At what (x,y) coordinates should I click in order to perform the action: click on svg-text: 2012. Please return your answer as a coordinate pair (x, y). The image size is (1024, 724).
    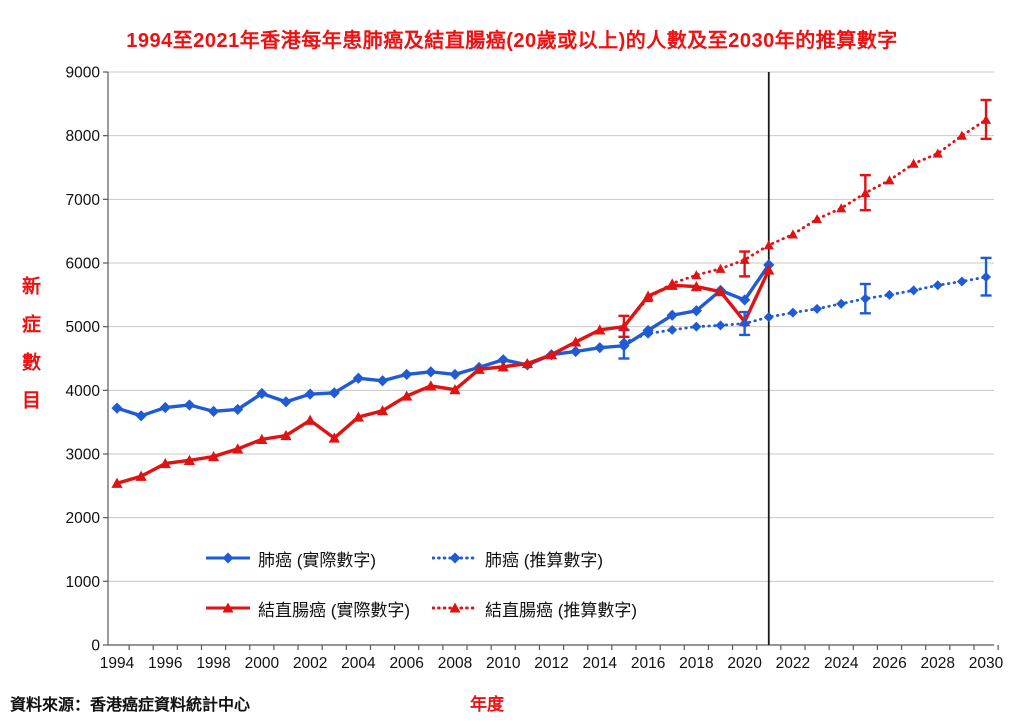
    Looking at the image, I should click on (551, 663).